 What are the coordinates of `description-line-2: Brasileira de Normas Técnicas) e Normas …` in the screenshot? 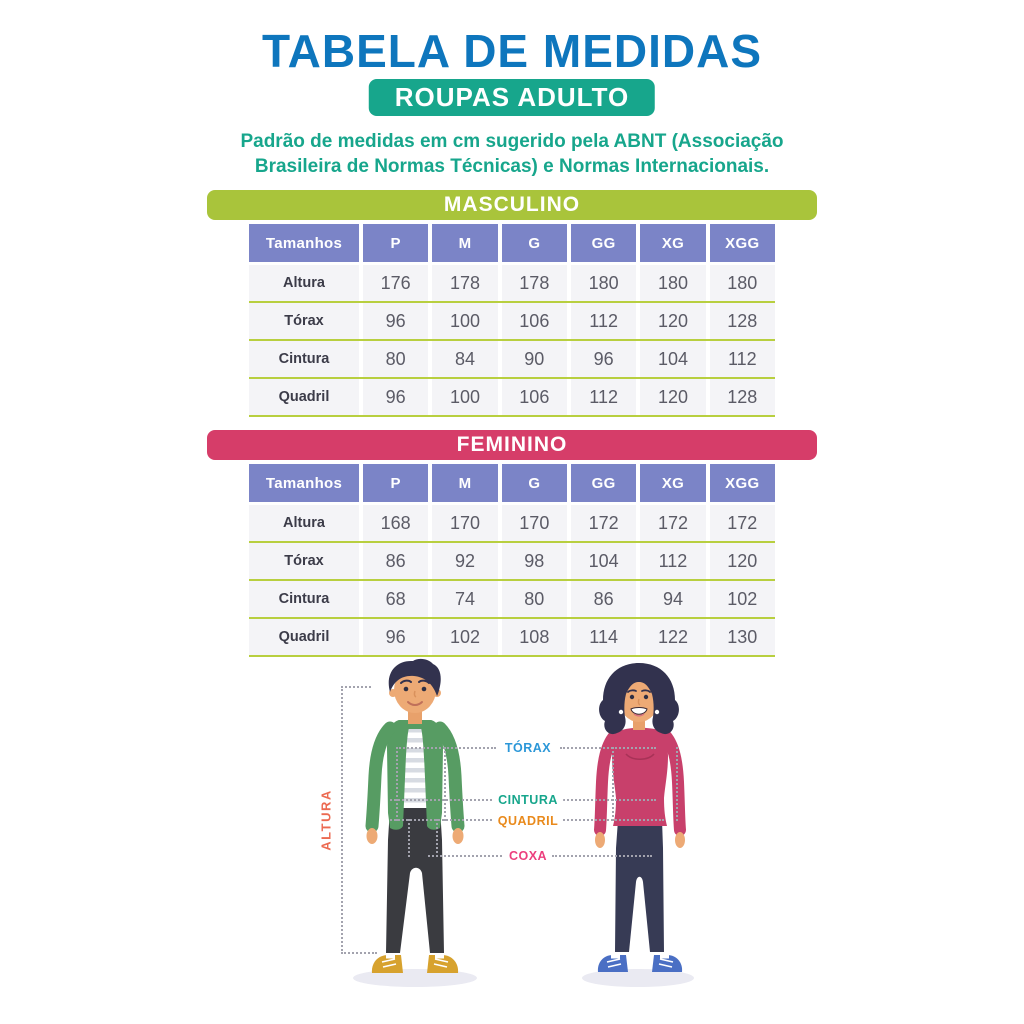 It's located at (512, 166).